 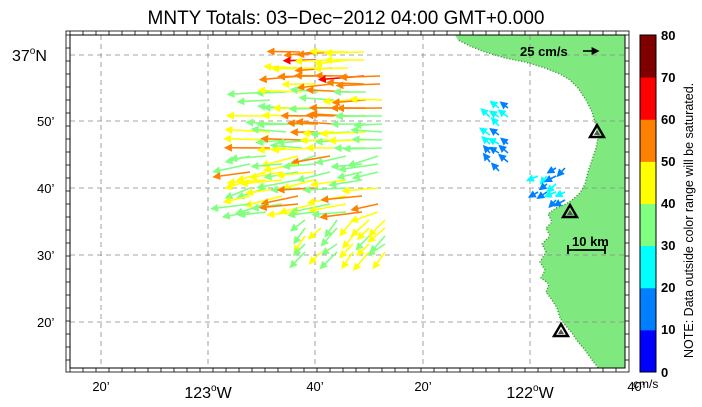 What do you see at coordinates (45, 121) in the screenshot?
I see `y-tick-50: 50’` at bounding box center [45, 121].